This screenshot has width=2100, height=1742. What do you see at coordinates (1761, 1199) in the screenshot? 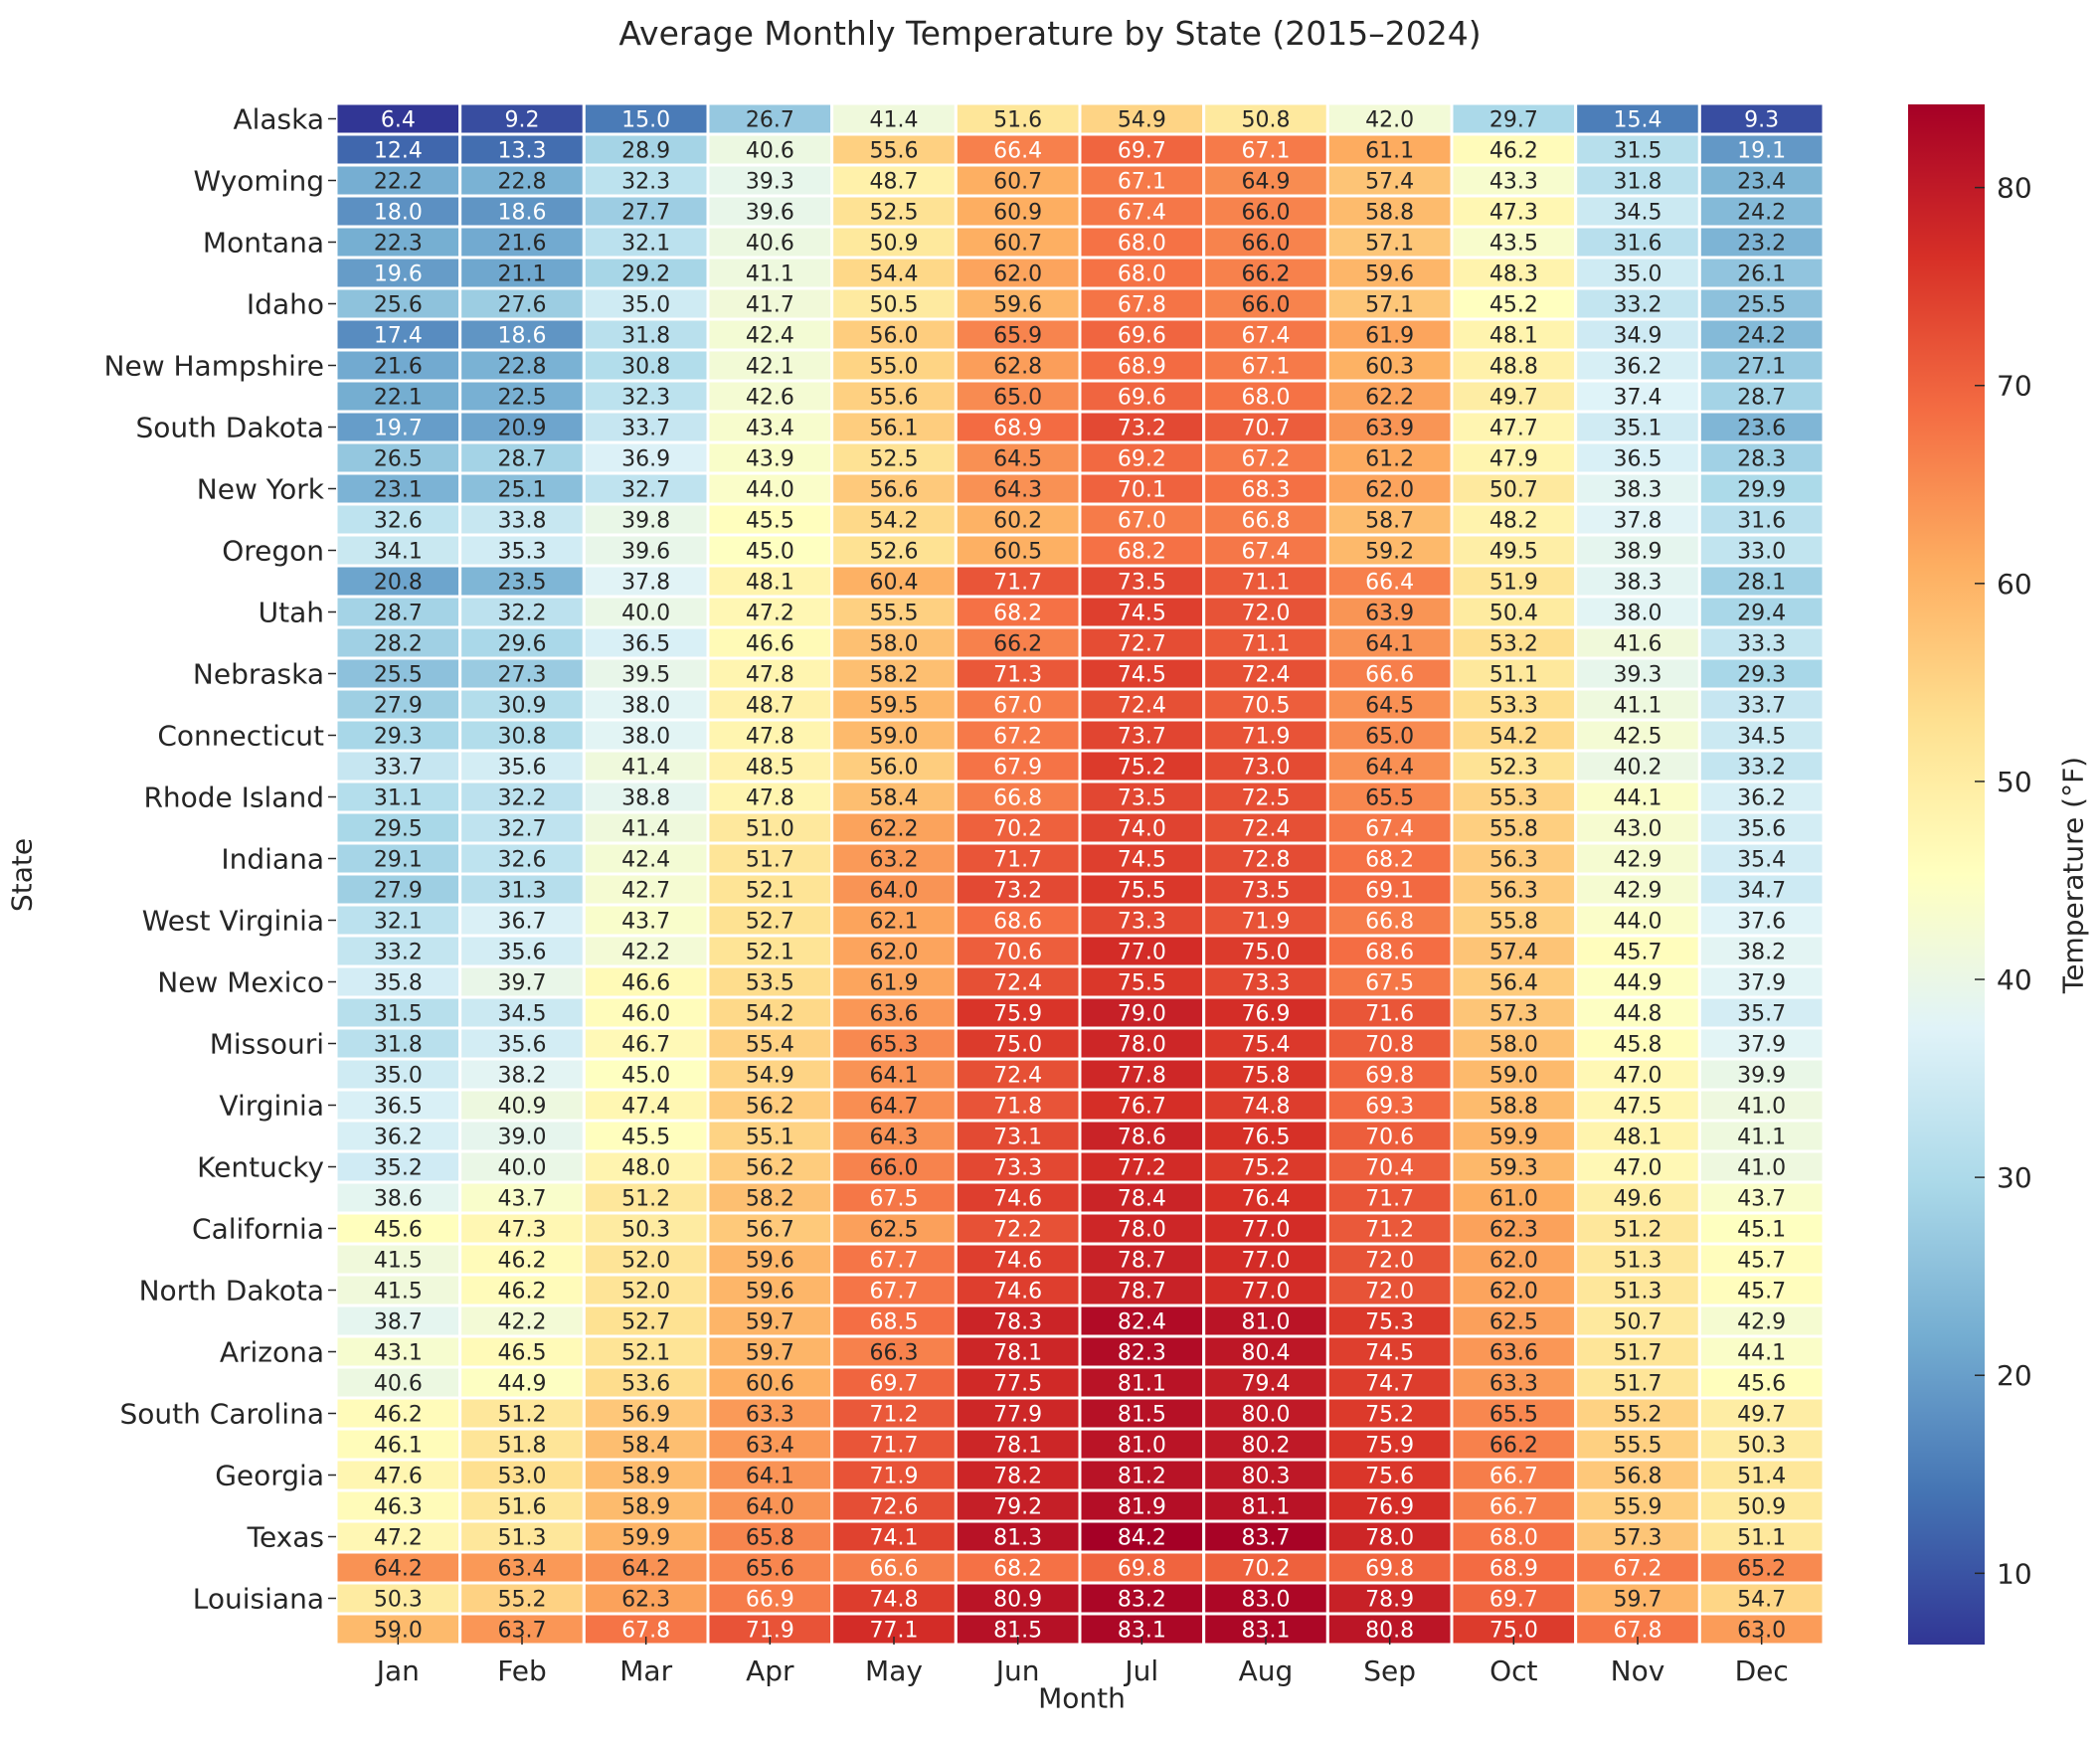
I see `cell-value-label: 43.7` at bounding box center [1761, 1199].